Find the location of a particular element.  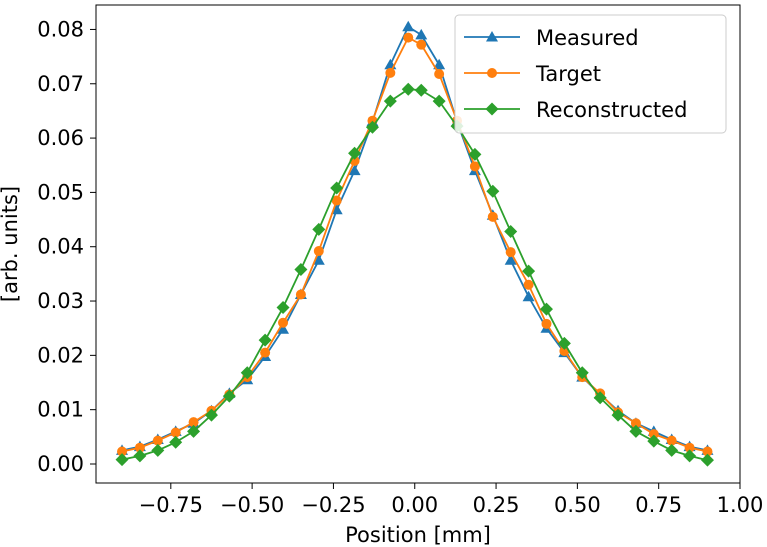

x-axis-ticks: −0.75 −0.50 −0.25 0.00 0.25 0.50 0.75 1.00 is located at coordinates (451, 500).